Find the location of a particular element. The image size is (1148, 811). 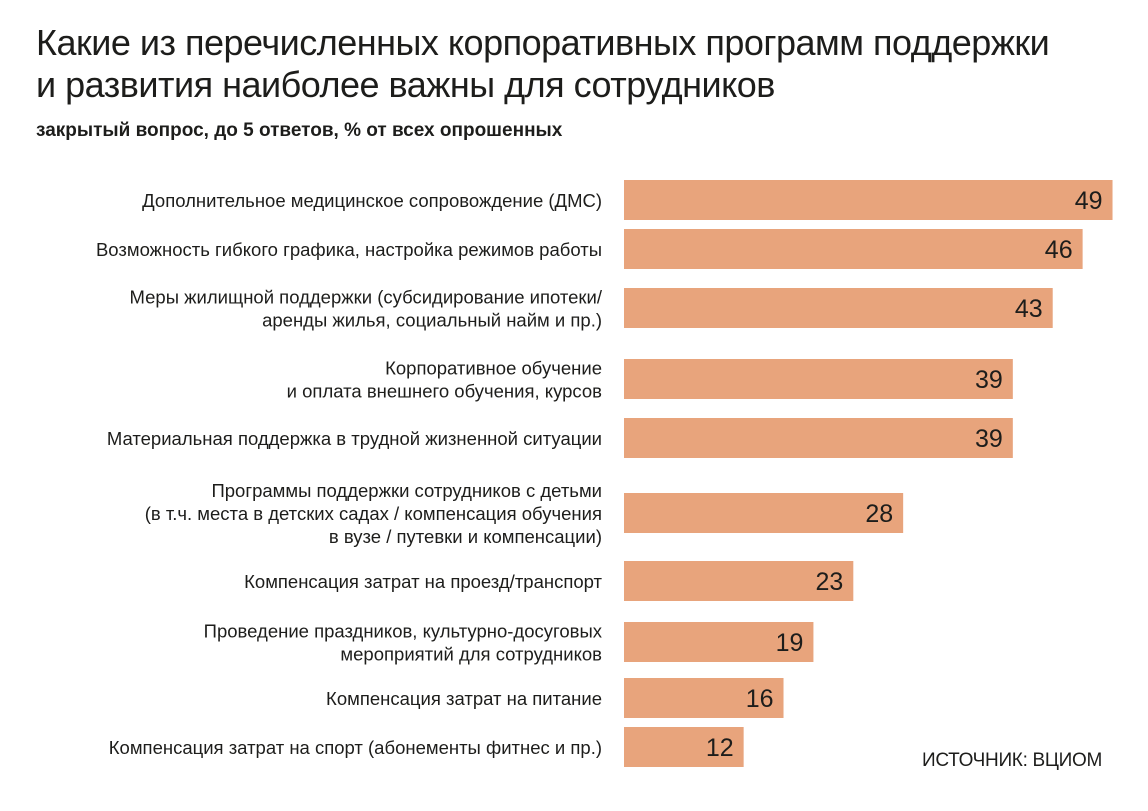

bar-value-label-1: 49 is located at coordinates (1089, 201).